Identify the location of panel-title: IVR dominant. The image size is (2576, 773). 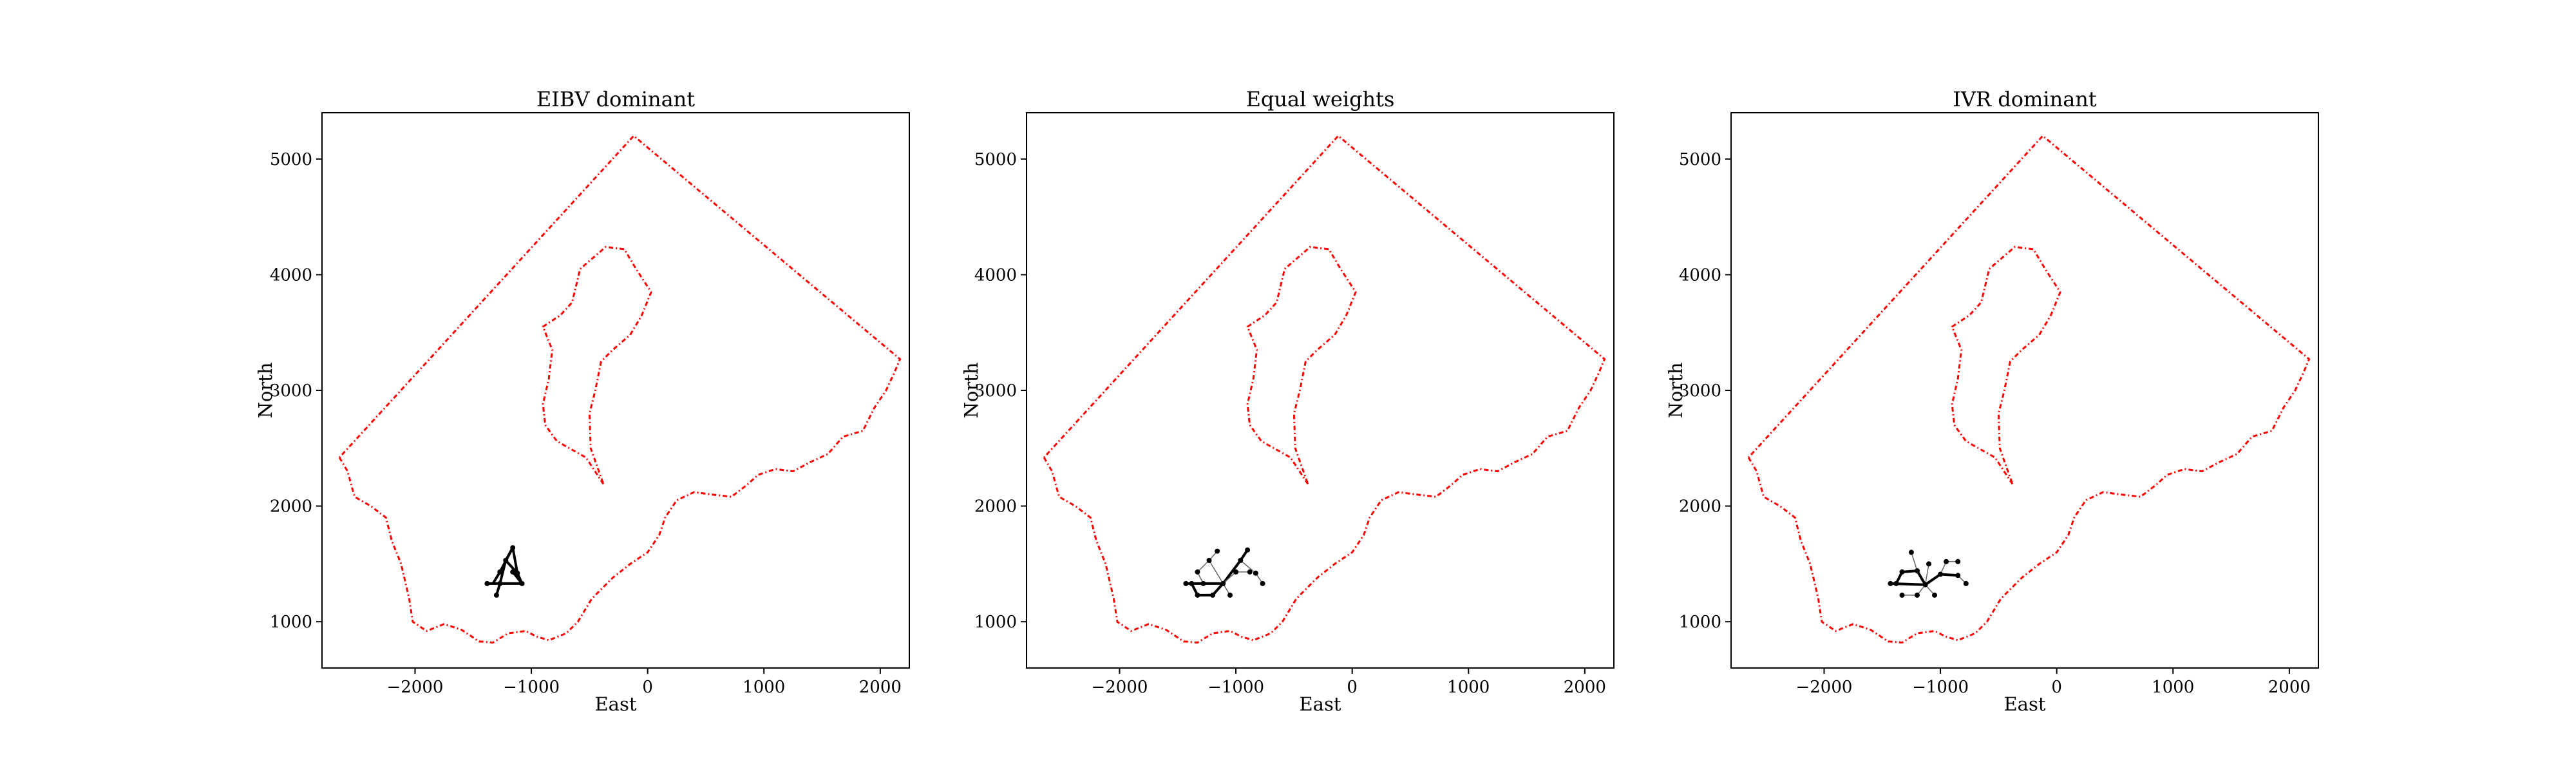
(2025, 99).